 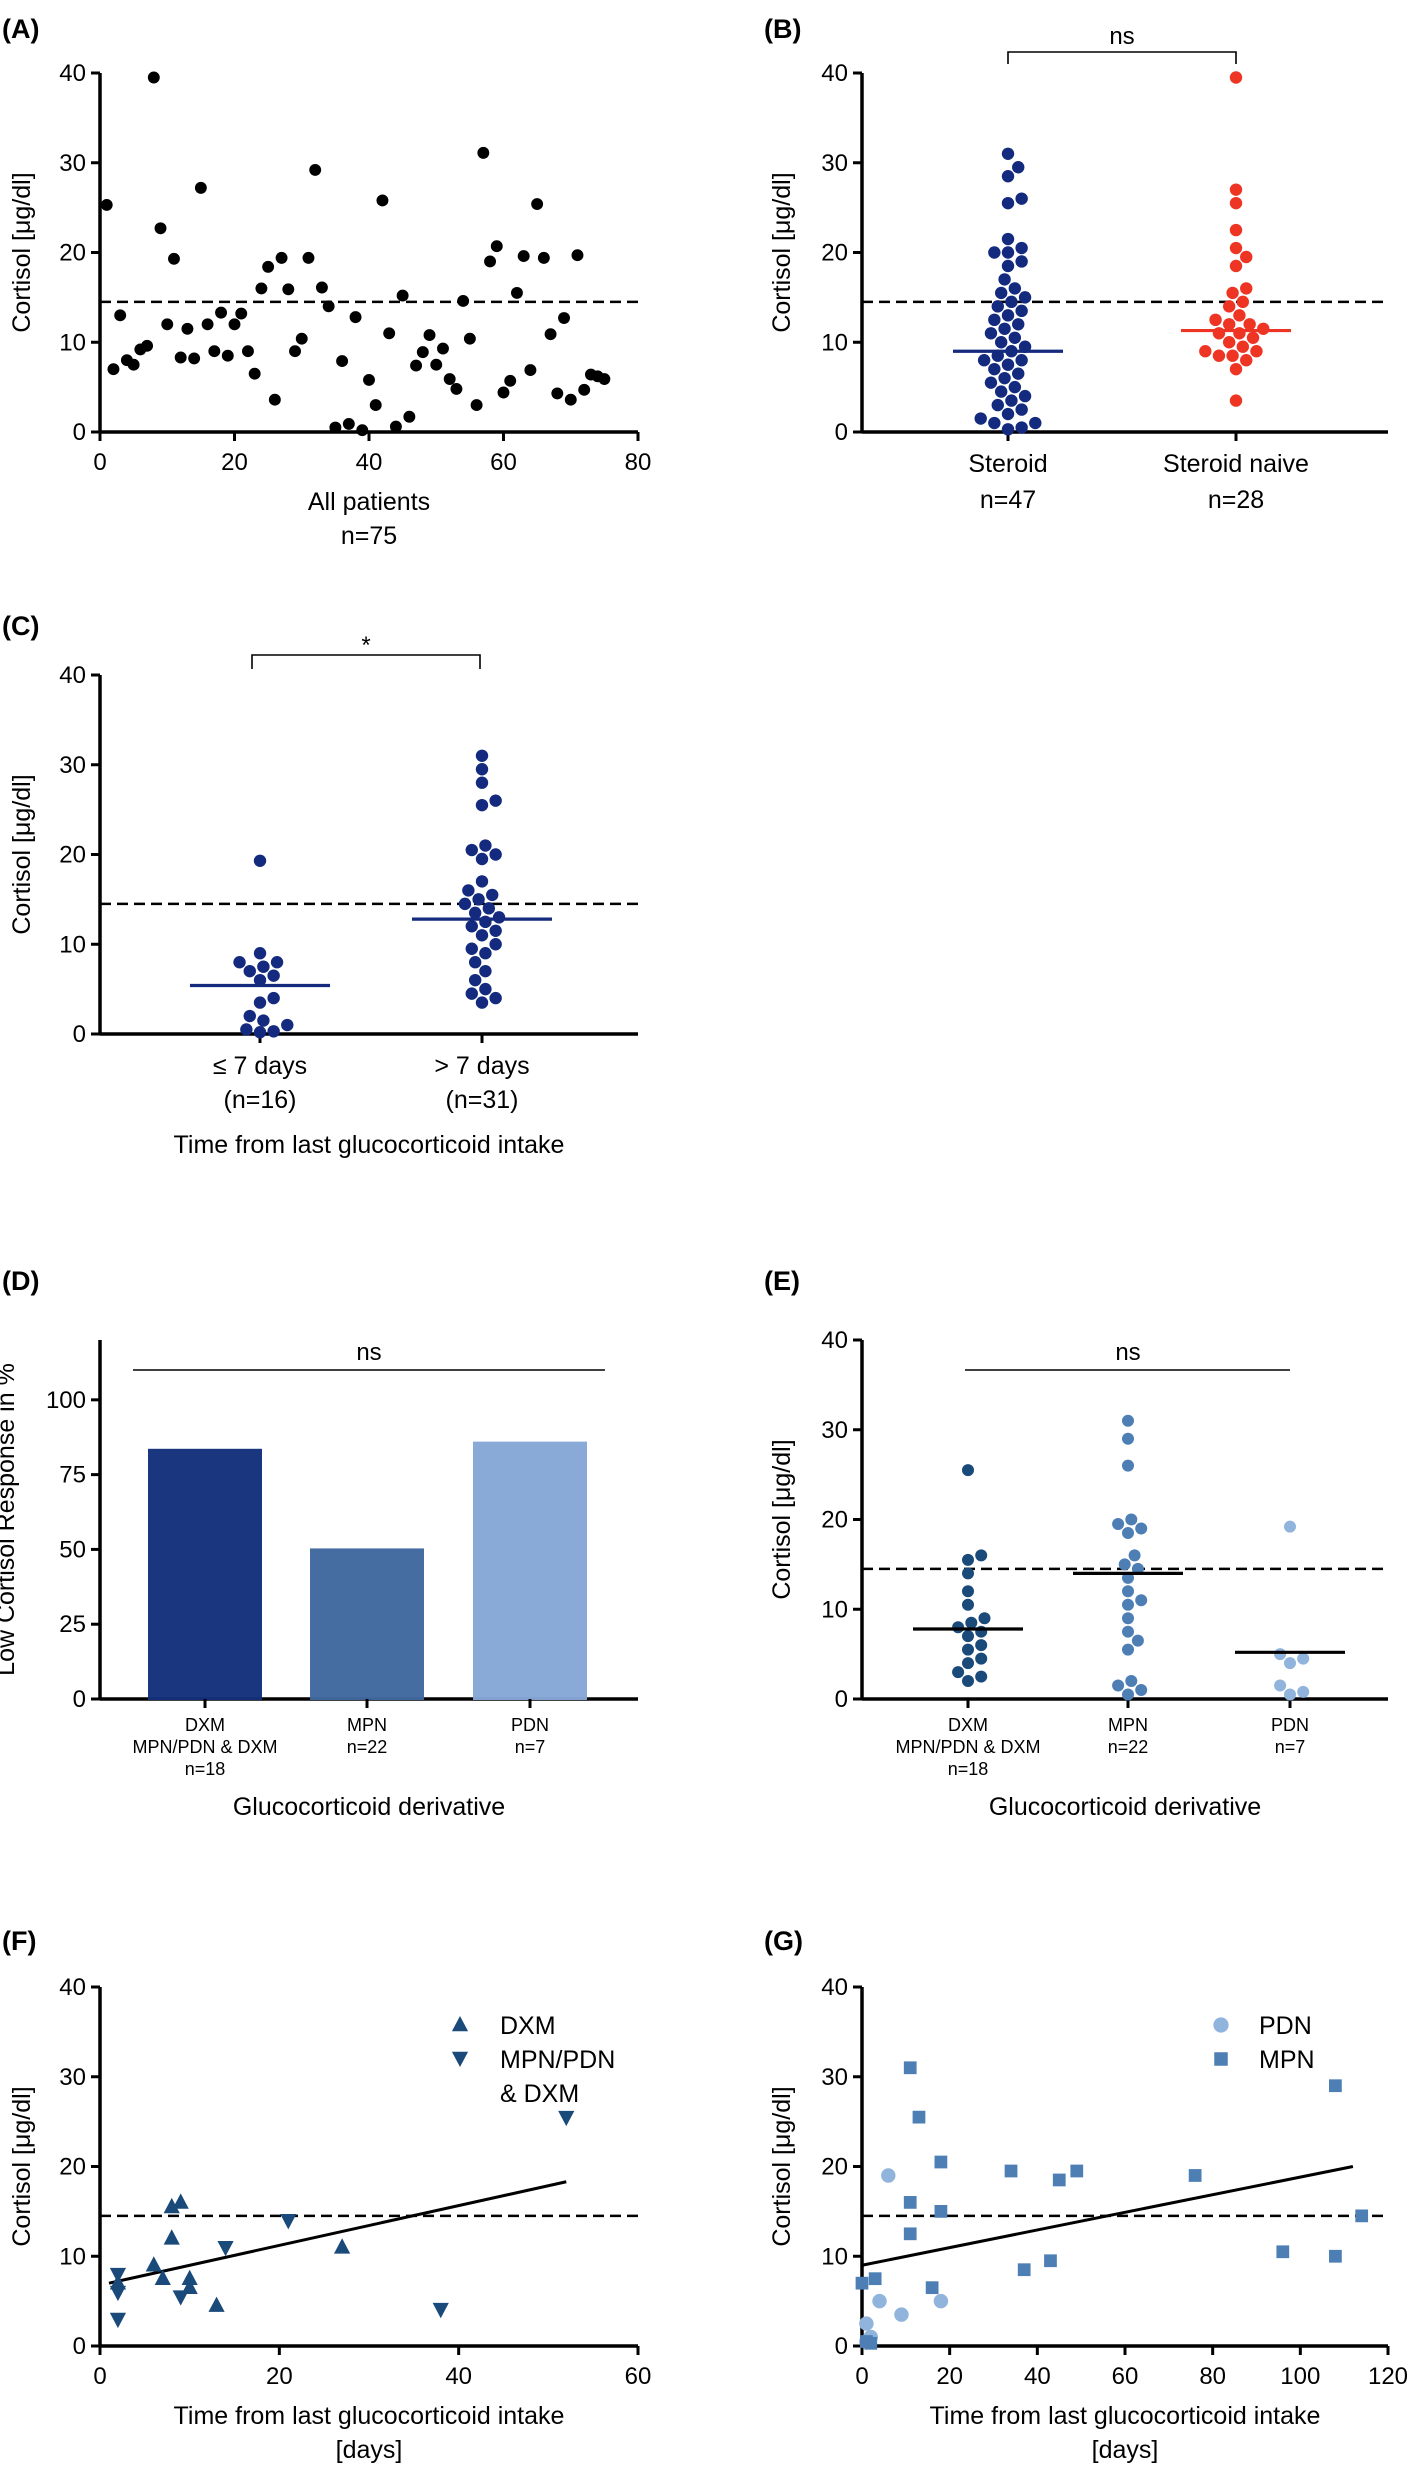 I want to click on significance-bracket, so click(x=366, y=661).